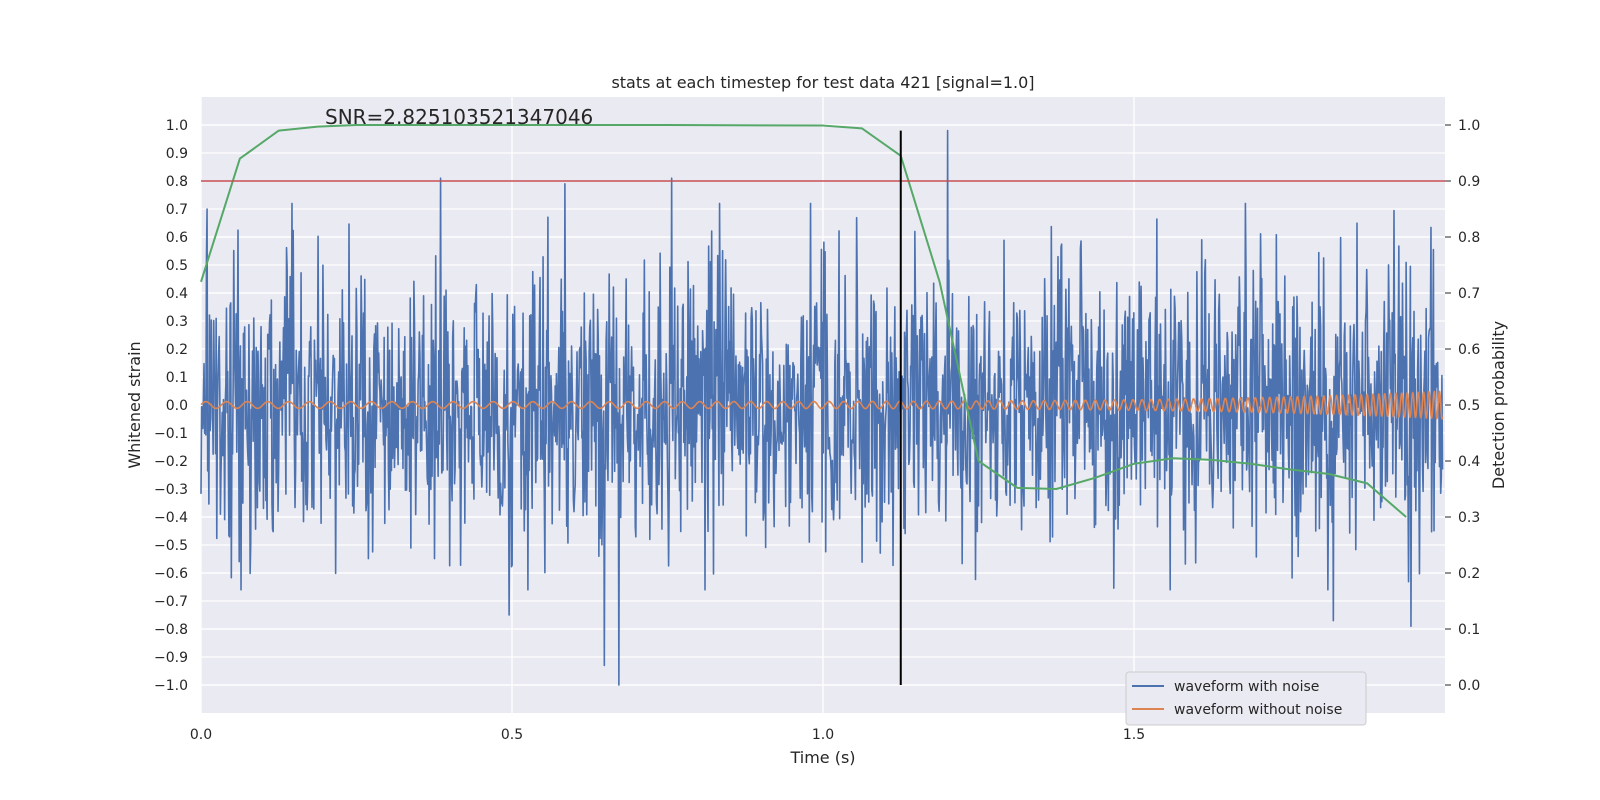  I want to click on y-tick-label: −0.5, so click(171, 546).